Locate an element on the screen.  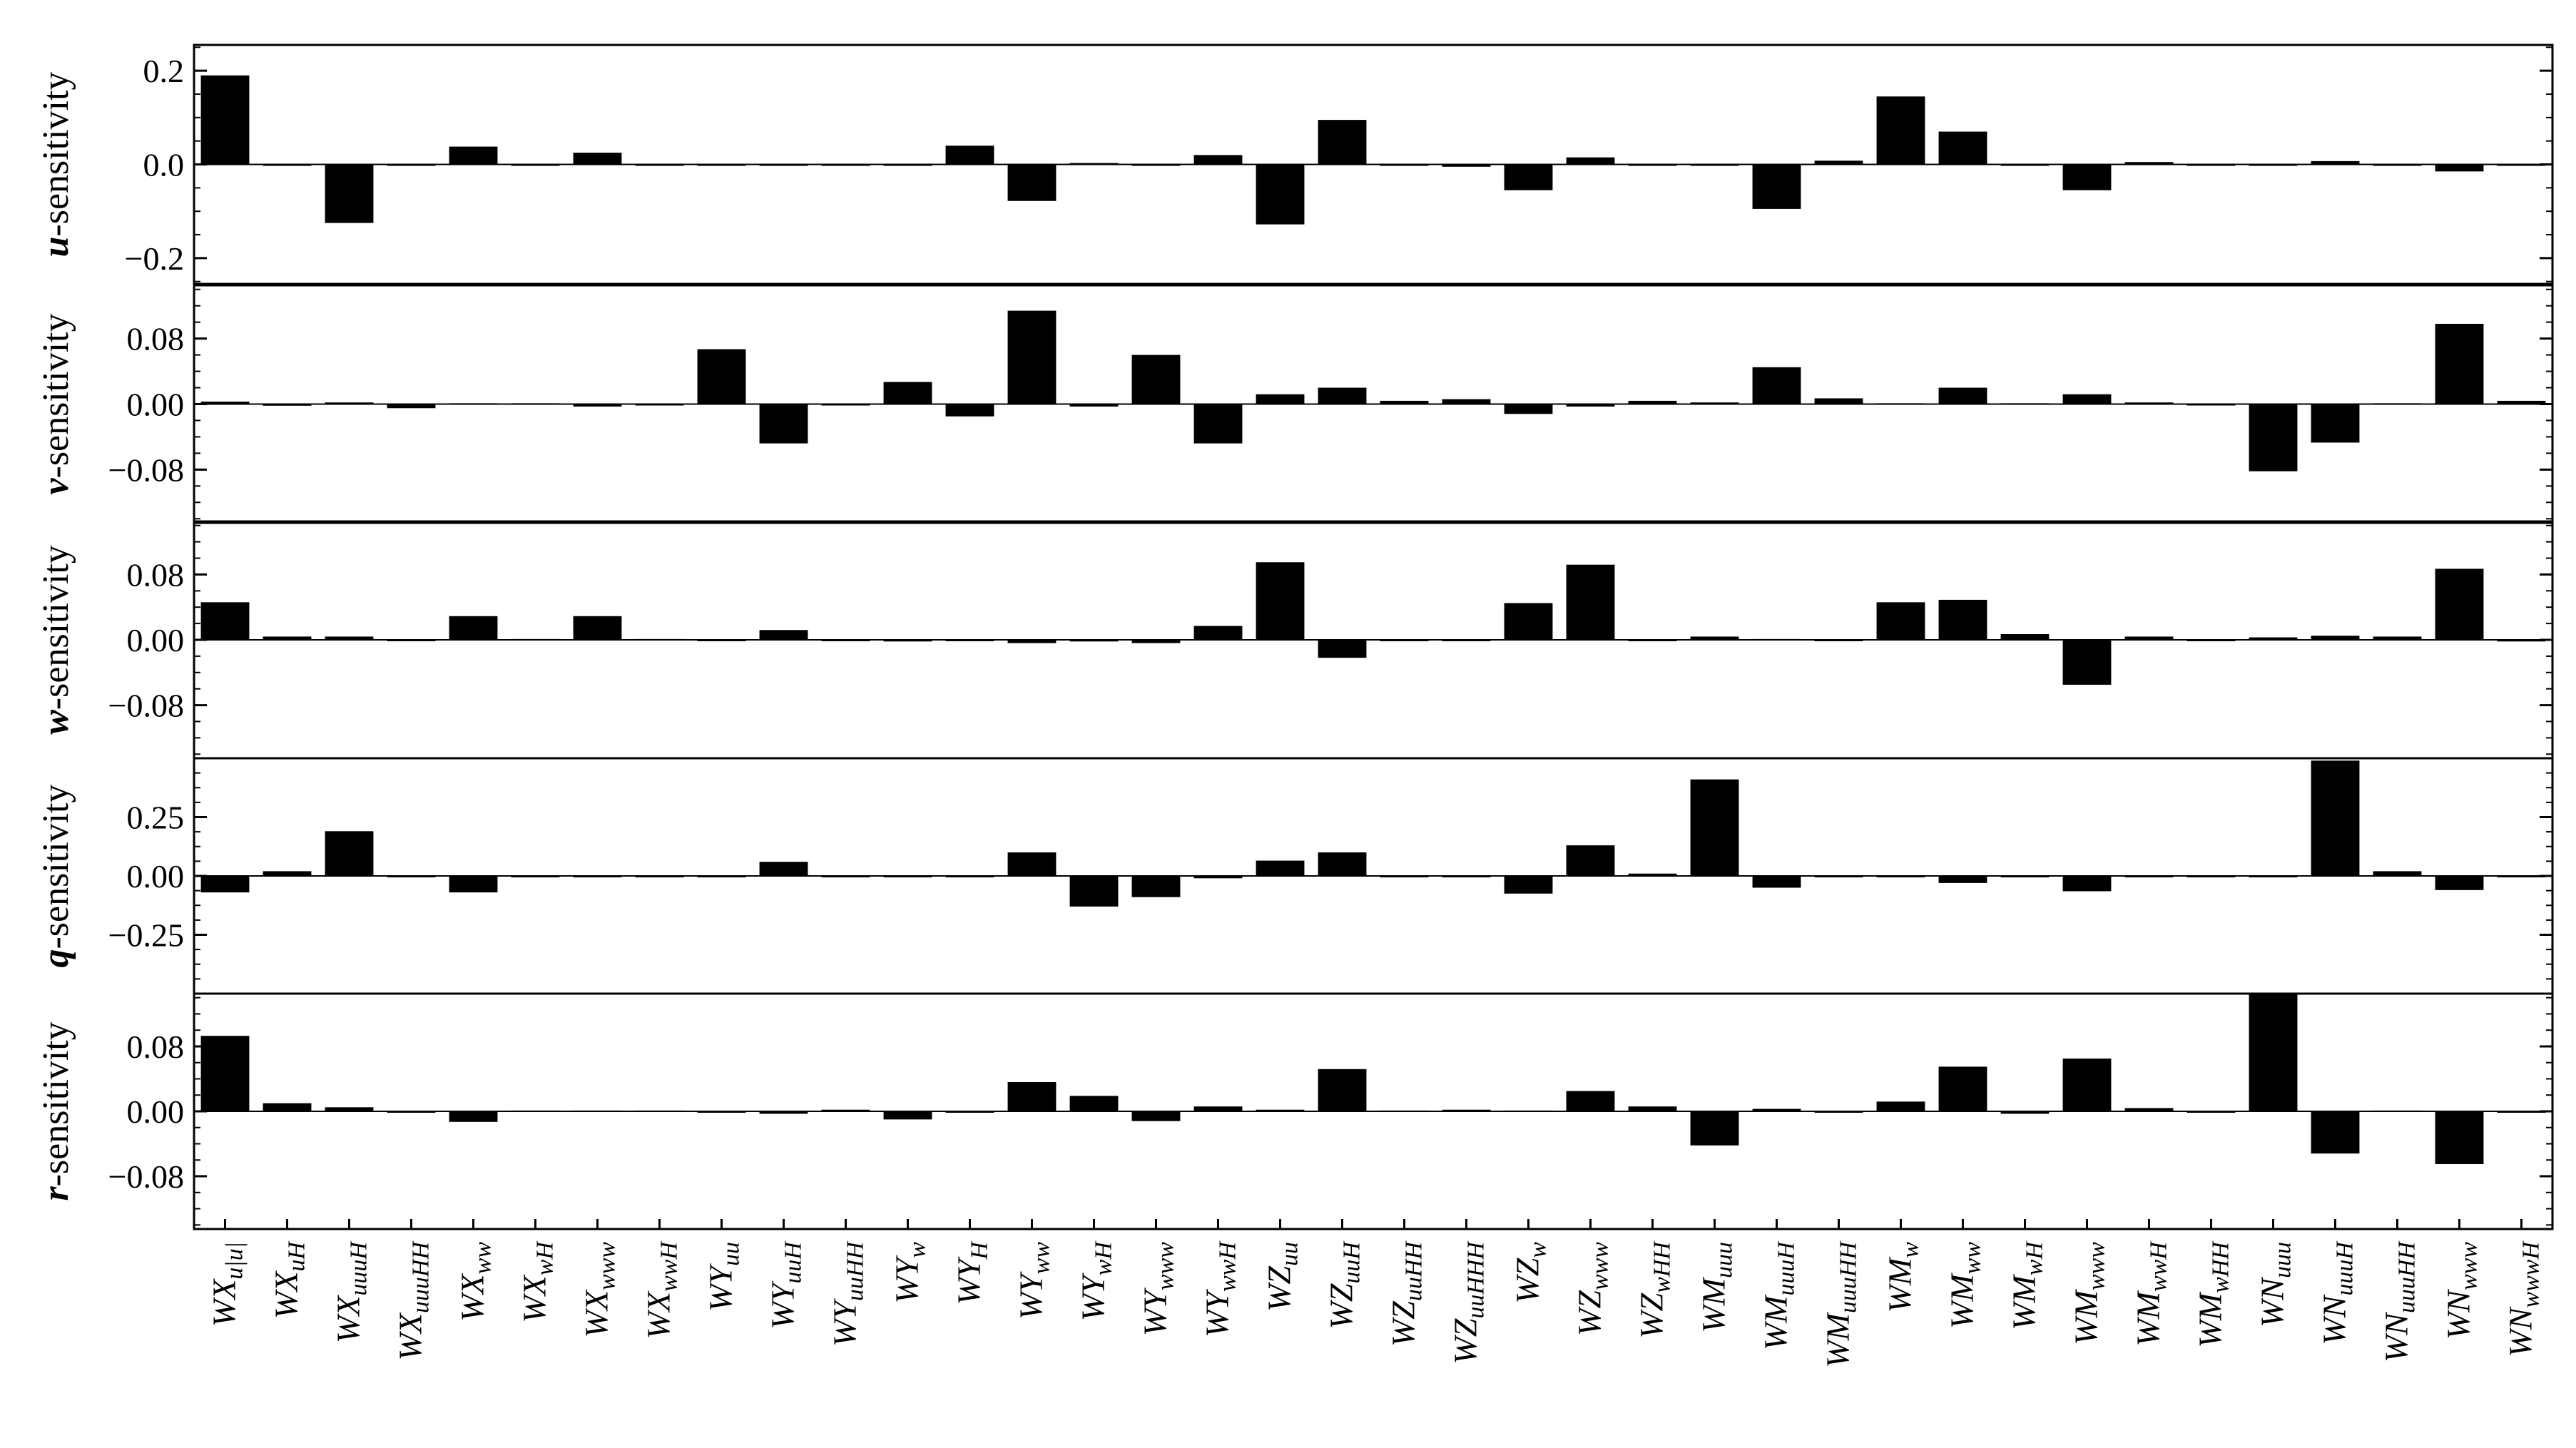
xtick-sub: ww is located at coordinates (1042, 1258).